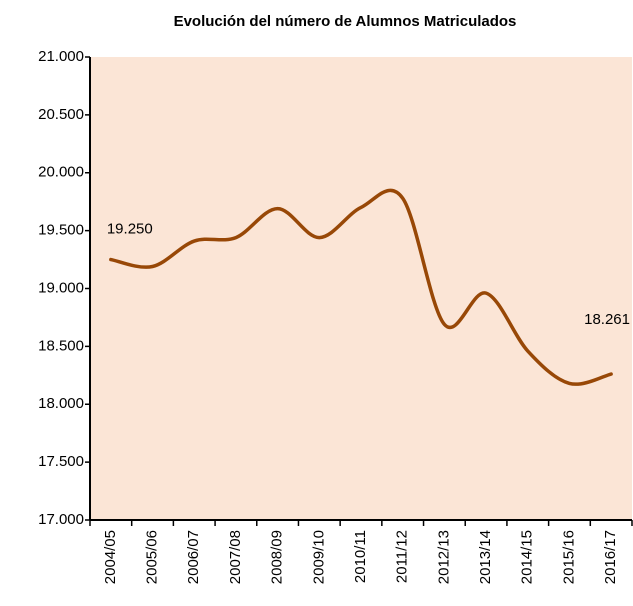 Image resolution: width=633 pixels, height=606 pixels. Describe the element at coordinates (277, 557) in the screenshot. I see `x-tick-label: 2008/09` at that location.